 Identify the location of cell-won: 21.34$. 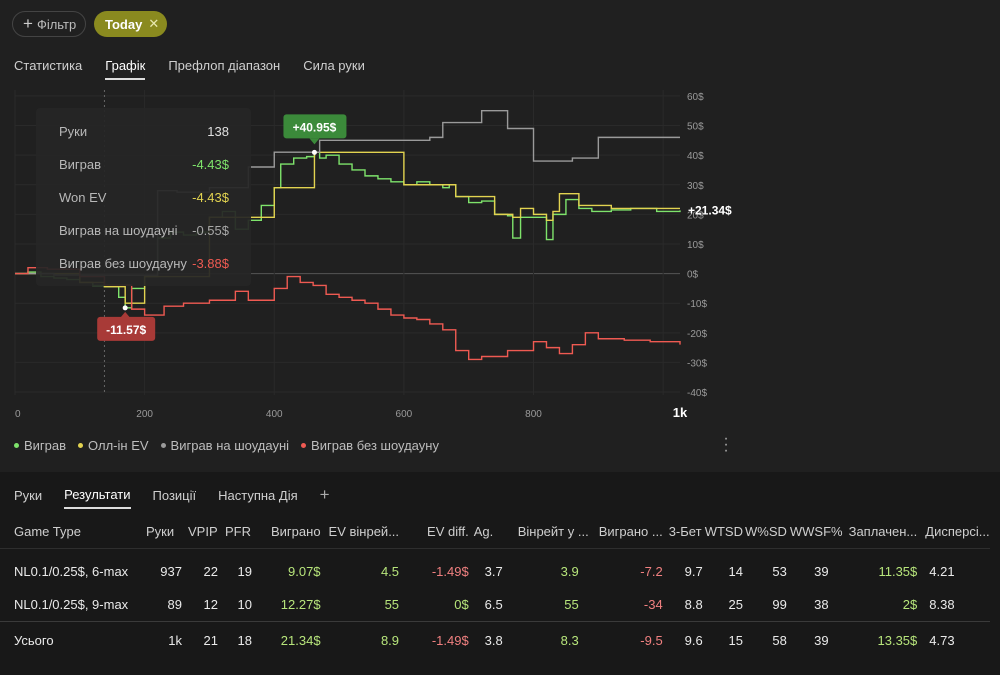
(291, 640).